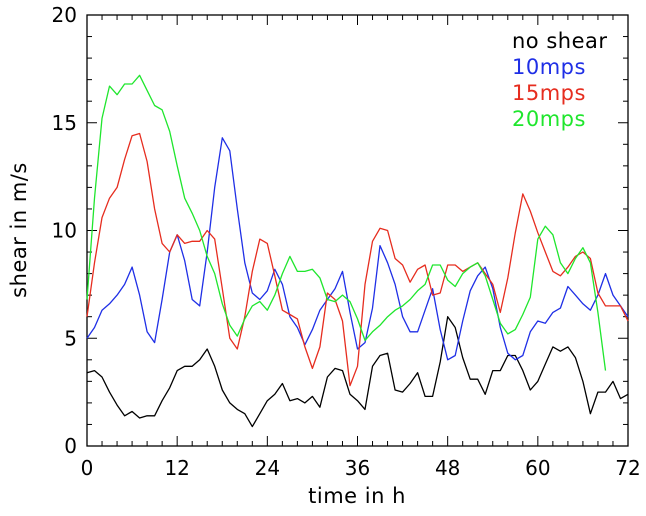  I want to click on y-tick-label: 0, so click(70, 446).